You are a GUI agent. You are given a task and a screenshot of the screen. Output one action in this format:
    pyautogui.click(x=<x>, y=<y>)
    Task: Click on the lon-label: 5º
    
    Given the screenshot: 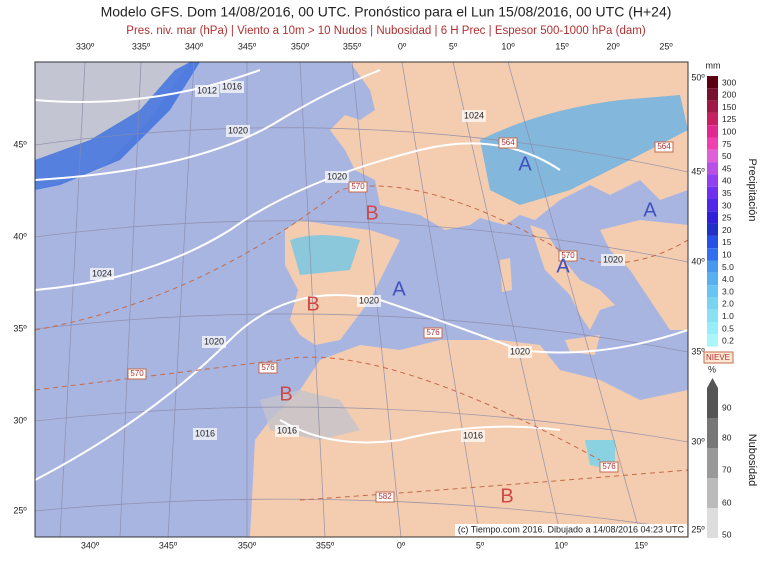 What is the action you would take?
    pyautogui.click(x=480, y=545)
    